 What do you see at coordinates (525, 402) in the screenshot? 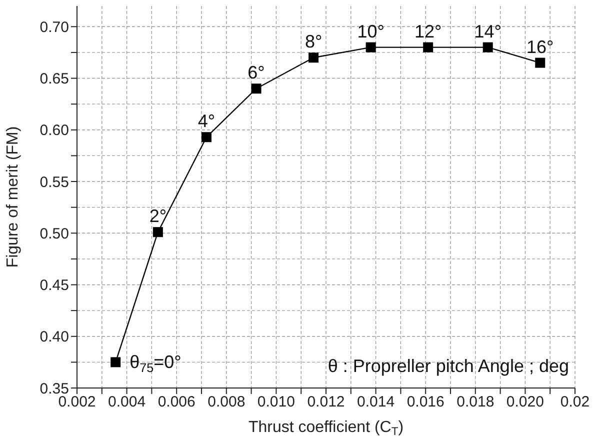
I see `x-tick-label: 0.020` at bounding box center [525, 402].